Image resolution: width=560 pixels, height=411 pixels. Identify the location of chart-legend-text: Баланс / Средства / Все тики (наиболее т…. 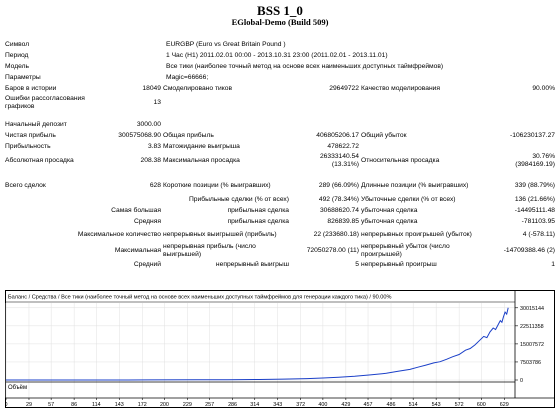
(200, 297).